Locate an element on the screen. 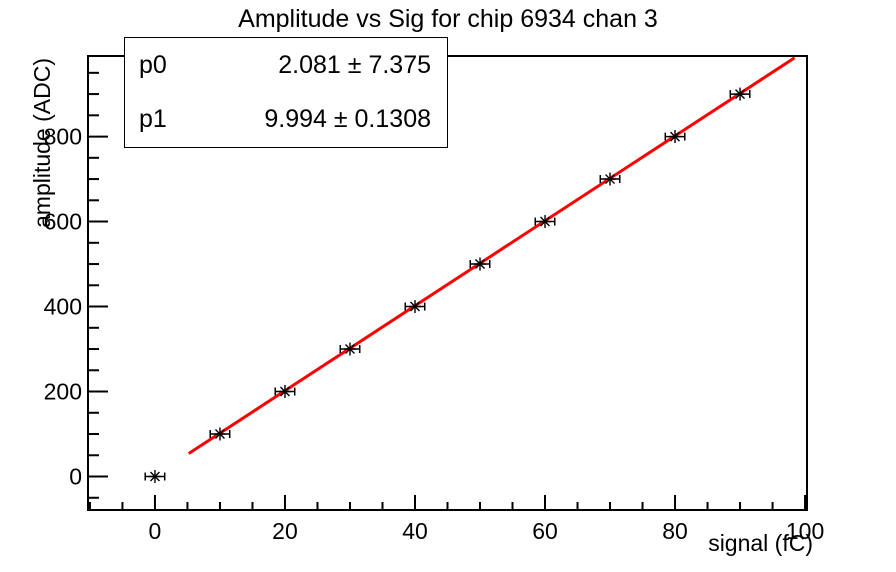  x-axis-title: signal (fC) is located at coordinates (760, 543).